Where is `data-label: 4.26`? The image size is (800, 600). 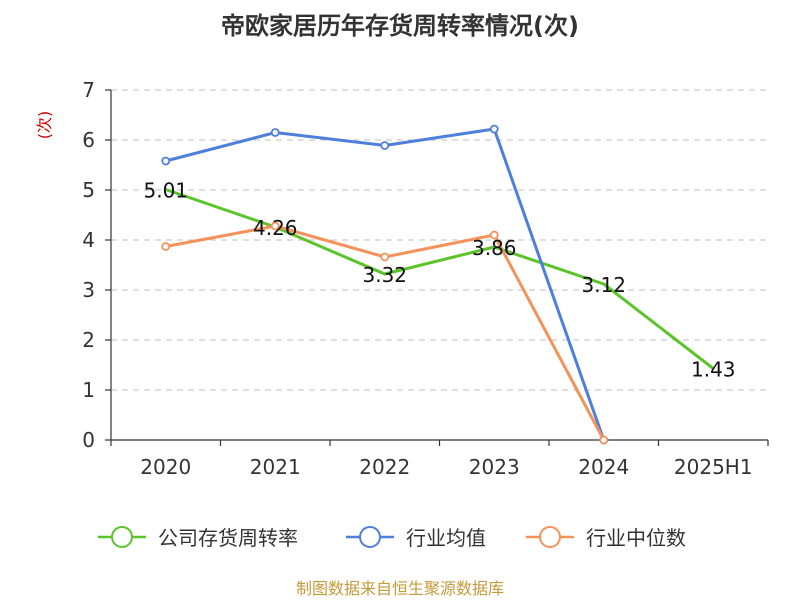
data-label: 4.26 is located at coordinates (275, 228).